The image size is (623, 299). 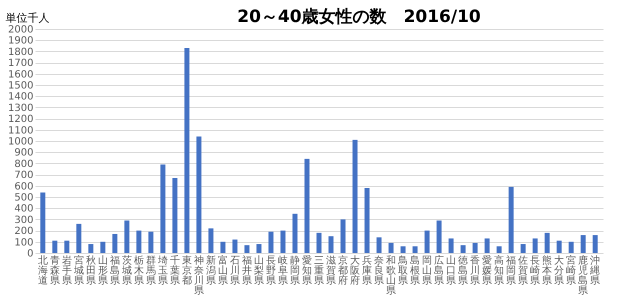 What do you see at coordinates (439, 270) in the screenshot?
I see `x-tick-label: 広島県` at bounding box center [439, 270].